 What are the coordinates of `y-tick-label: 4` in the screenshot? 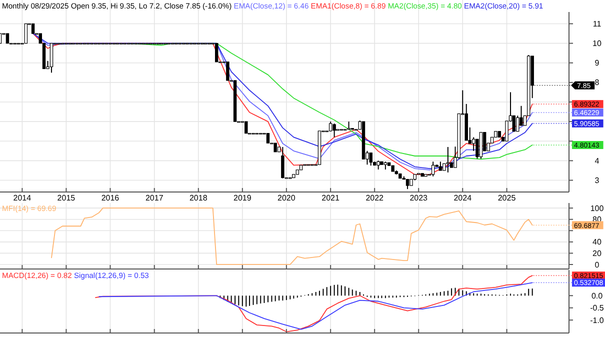 It's located at (597, 161).